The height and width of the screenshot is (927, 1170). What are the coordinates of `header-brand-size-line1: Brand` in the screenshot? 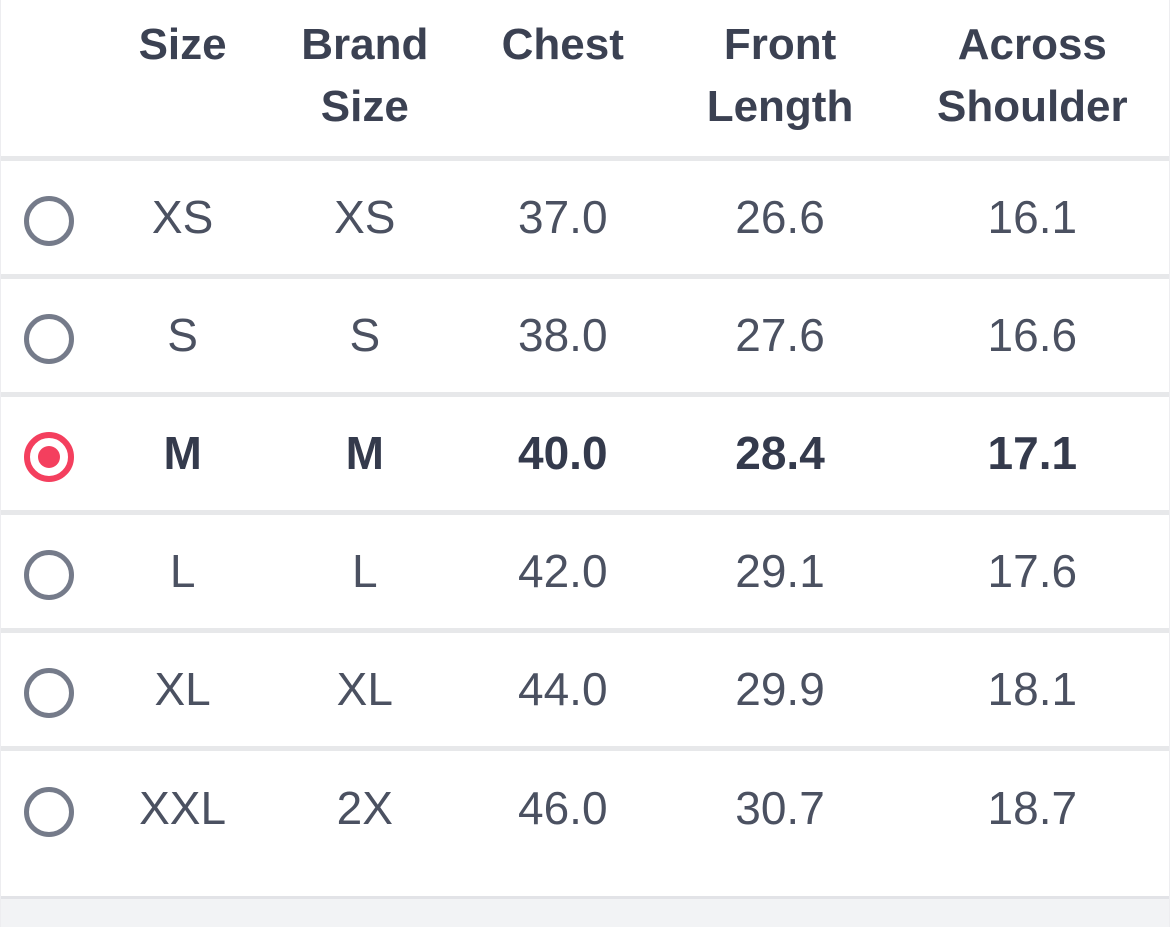 It's located at (365, 44).